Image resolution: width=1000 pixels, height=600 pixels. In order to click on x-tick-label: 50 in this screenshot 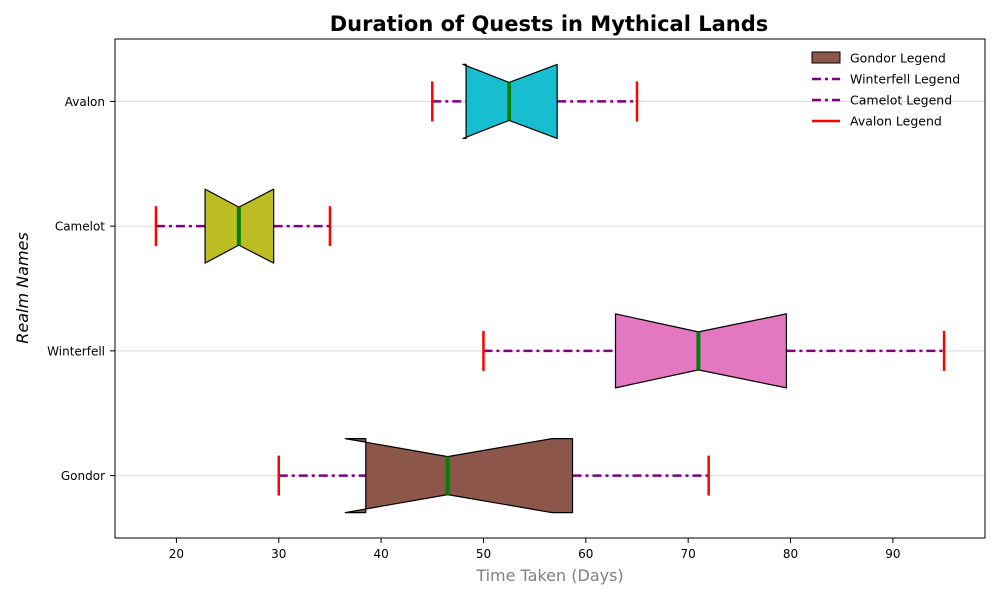, I will do `click(483, 554)`.